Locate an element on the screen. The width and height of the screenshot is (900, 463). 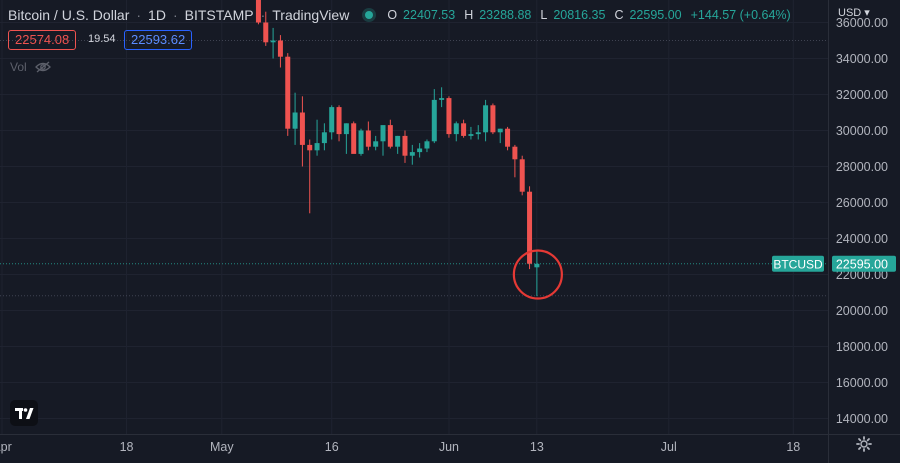
low-label: L is located at coordinates (544, 15).